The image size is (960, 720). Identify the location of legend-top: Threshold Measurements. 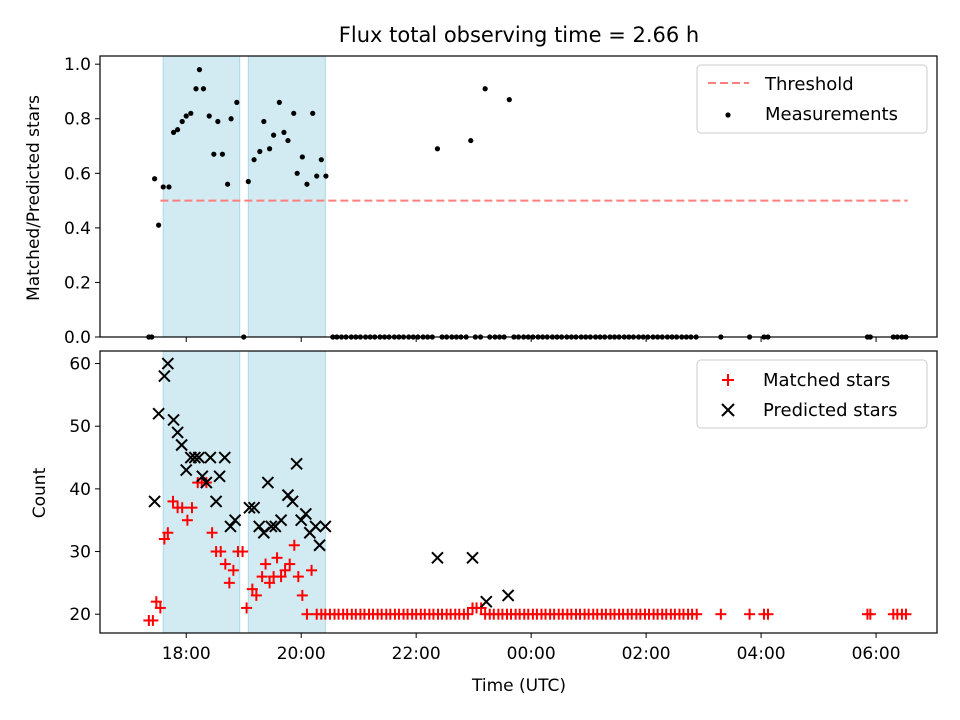
(812, 99).